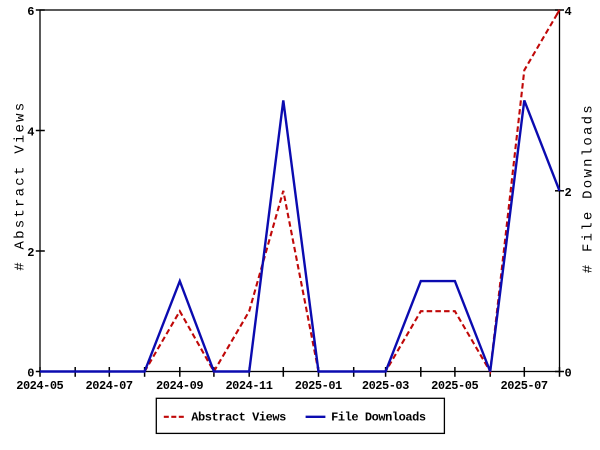 The width and height of the screenshot is (600, 450). Describe the element at coordinates (455, 386) in the screenshot. I see `svg-text: 2025-05` at that location.